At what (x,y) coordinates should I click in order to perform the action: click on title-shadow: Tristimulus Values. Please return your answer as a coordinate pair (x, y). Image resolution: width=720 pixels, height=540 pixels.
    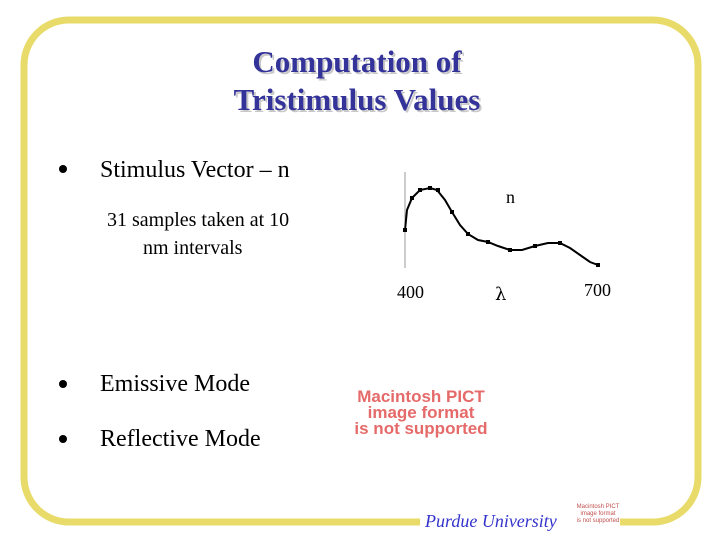
    Looking at the image, I should click on (359, 101).